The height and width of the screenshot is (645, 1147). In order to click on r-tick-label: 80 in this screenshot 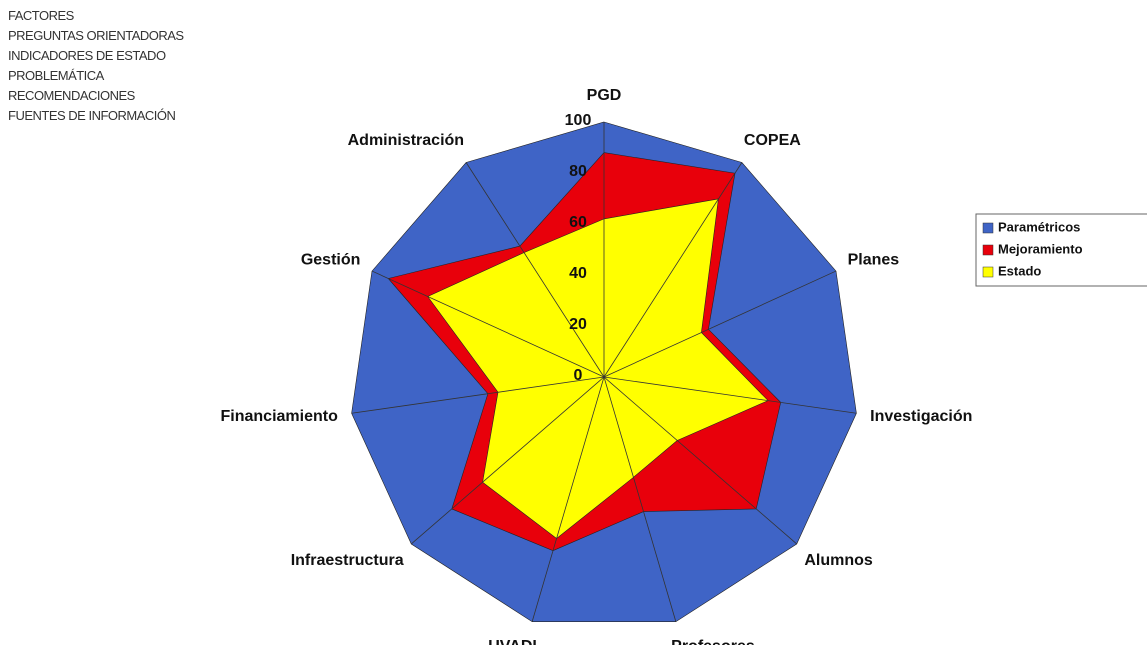, I will do `click(578, 171)`.